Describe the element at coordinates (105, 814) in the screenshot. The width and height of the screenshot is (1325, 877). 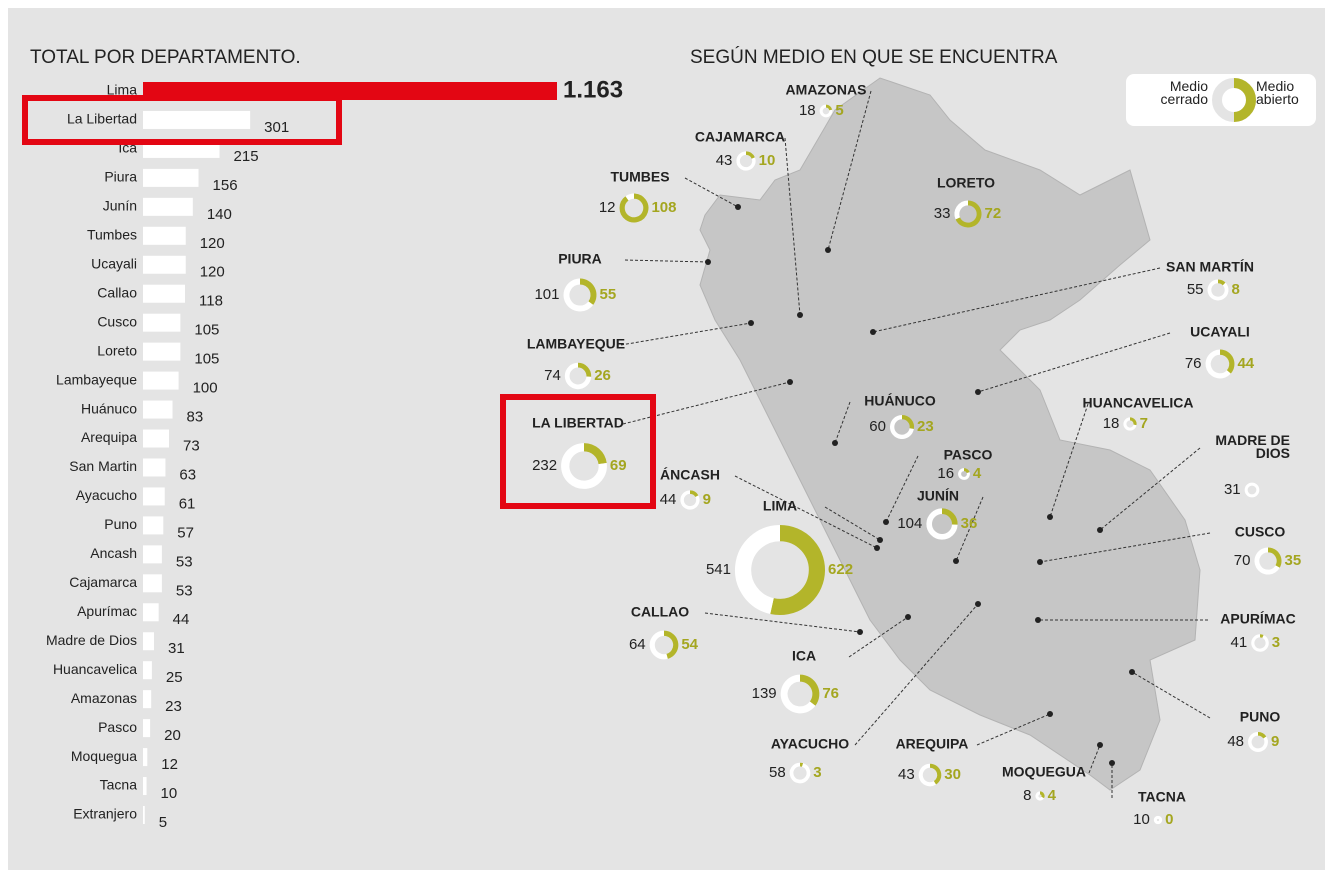
I see `category-label: Extranjero` at that location.